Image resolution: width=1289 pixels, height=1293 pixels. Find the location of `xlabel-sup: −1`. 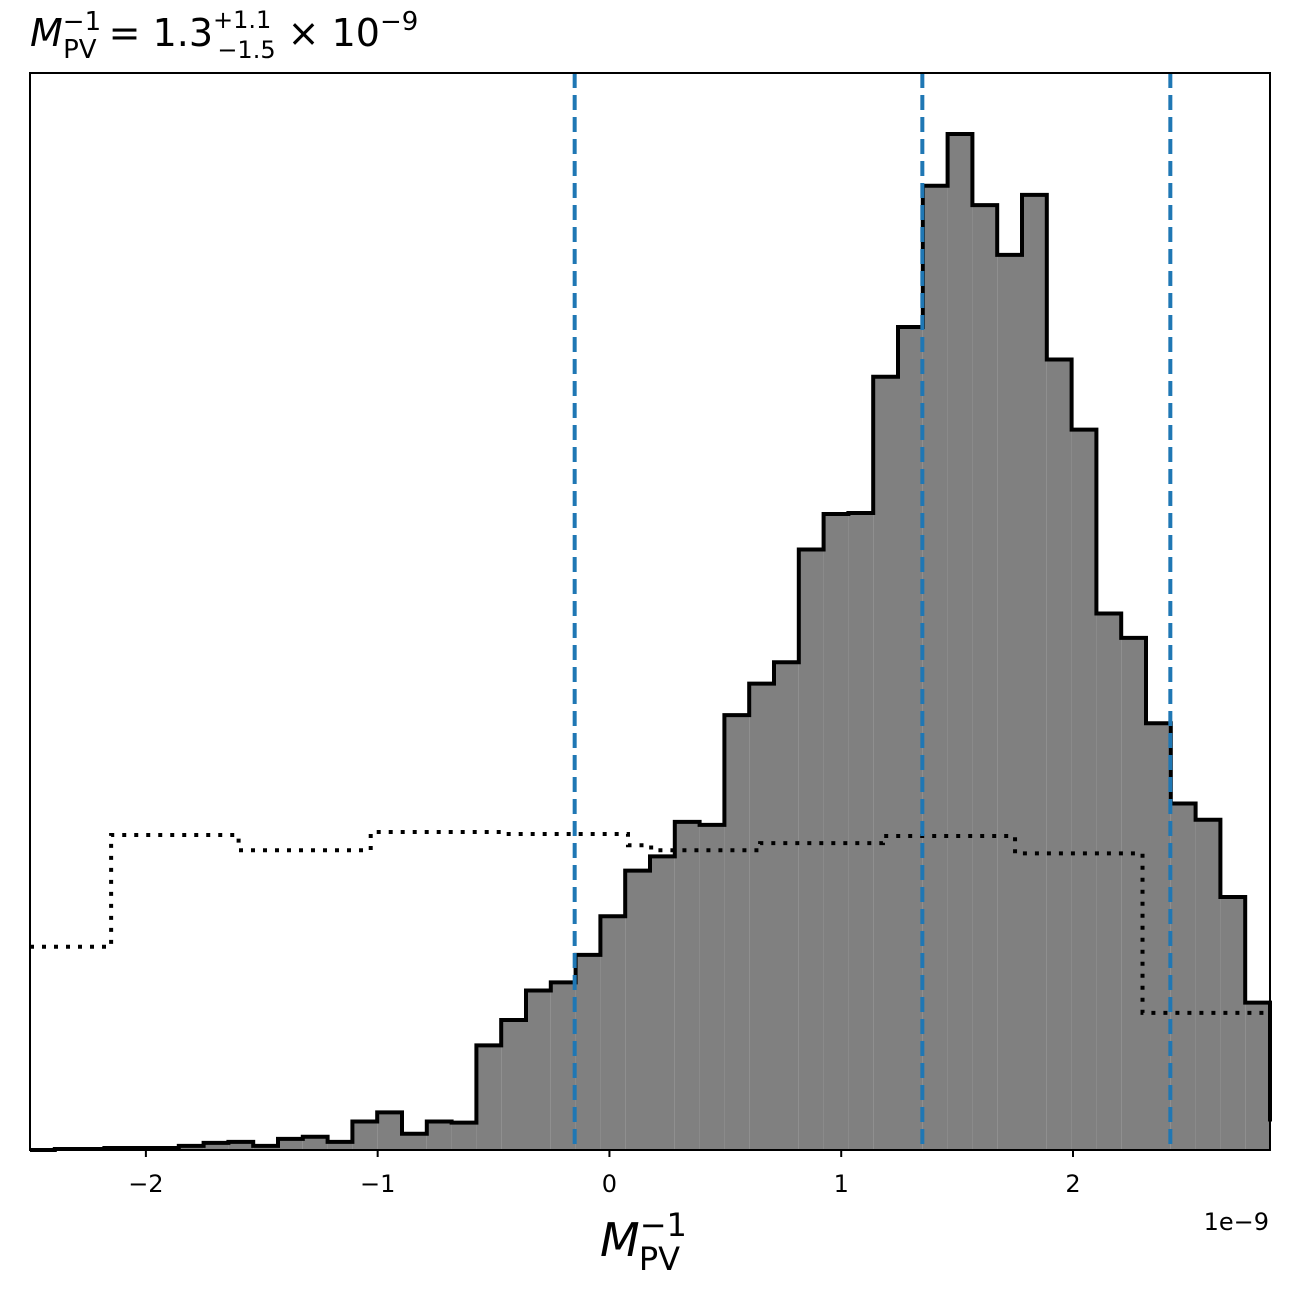

xlabel-sup: −1 is located at coordinates (663, 1225).